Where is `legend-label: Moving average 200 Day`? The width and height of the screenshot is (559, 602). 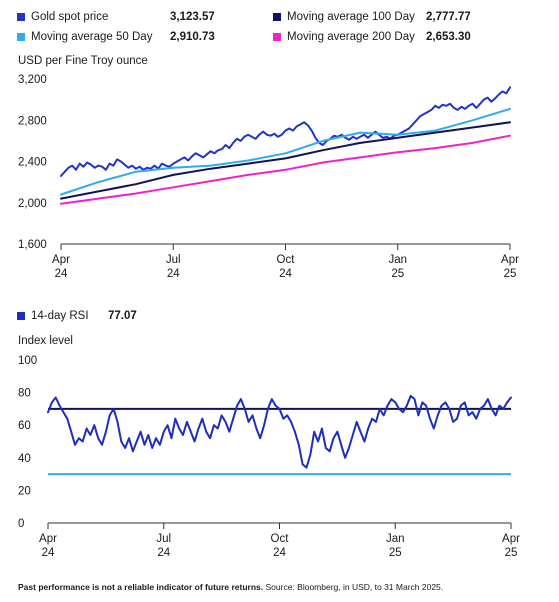 legend-label: Moving average 200 Day is located at coordinates (351, 37).